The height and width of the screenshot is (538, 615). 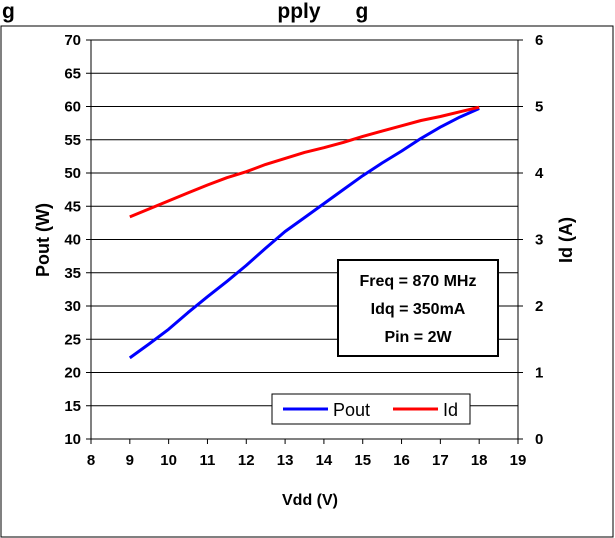 I want to click on y-tick-label: 35, so click(x=72, y=273).